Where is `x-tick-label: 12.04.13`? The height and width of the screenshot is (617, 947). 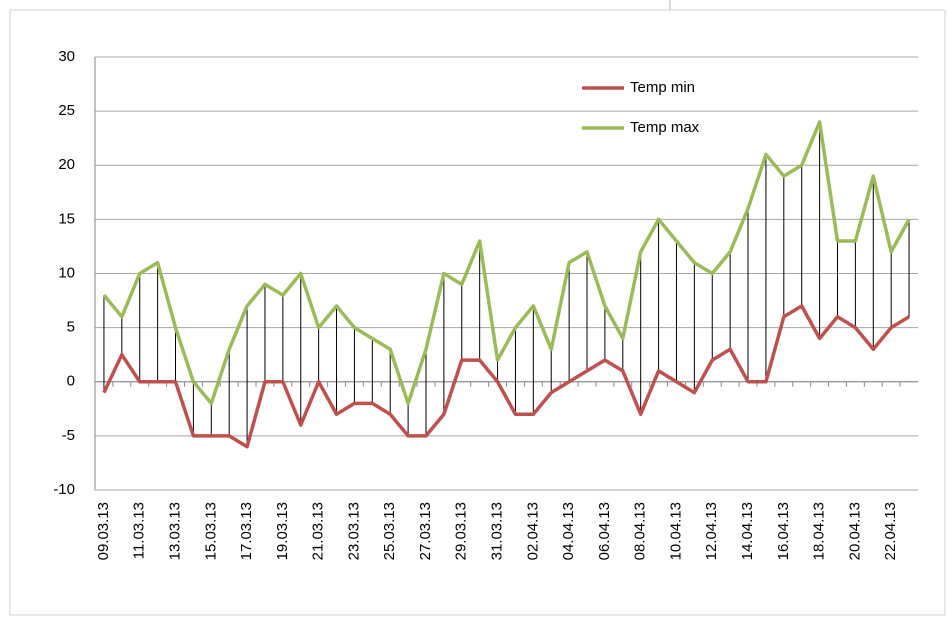 x-tick-label: 12.04.13 is located at coordinates (711, 531).